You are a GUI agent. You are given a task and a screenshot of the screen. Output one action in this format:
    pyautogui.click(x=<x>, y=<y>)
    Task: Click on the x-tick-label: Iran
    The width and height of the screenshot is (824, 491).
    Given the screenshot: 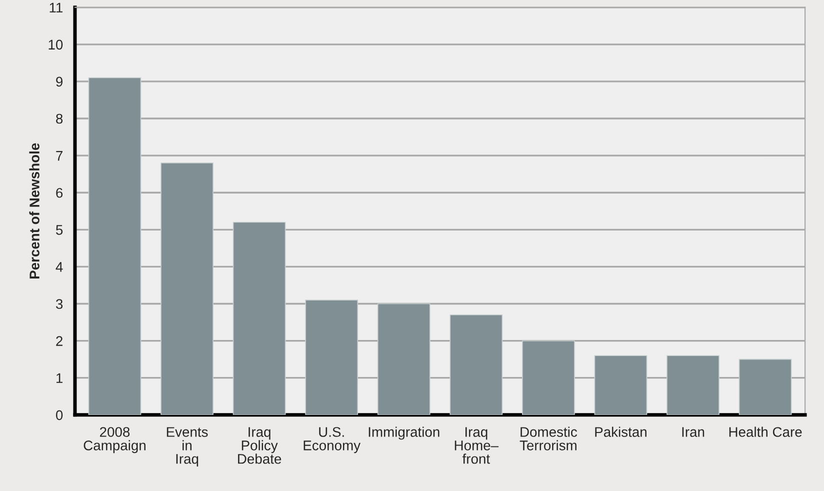 What is the action you would take?
    pyautogui.click(x=693, y=432)
    